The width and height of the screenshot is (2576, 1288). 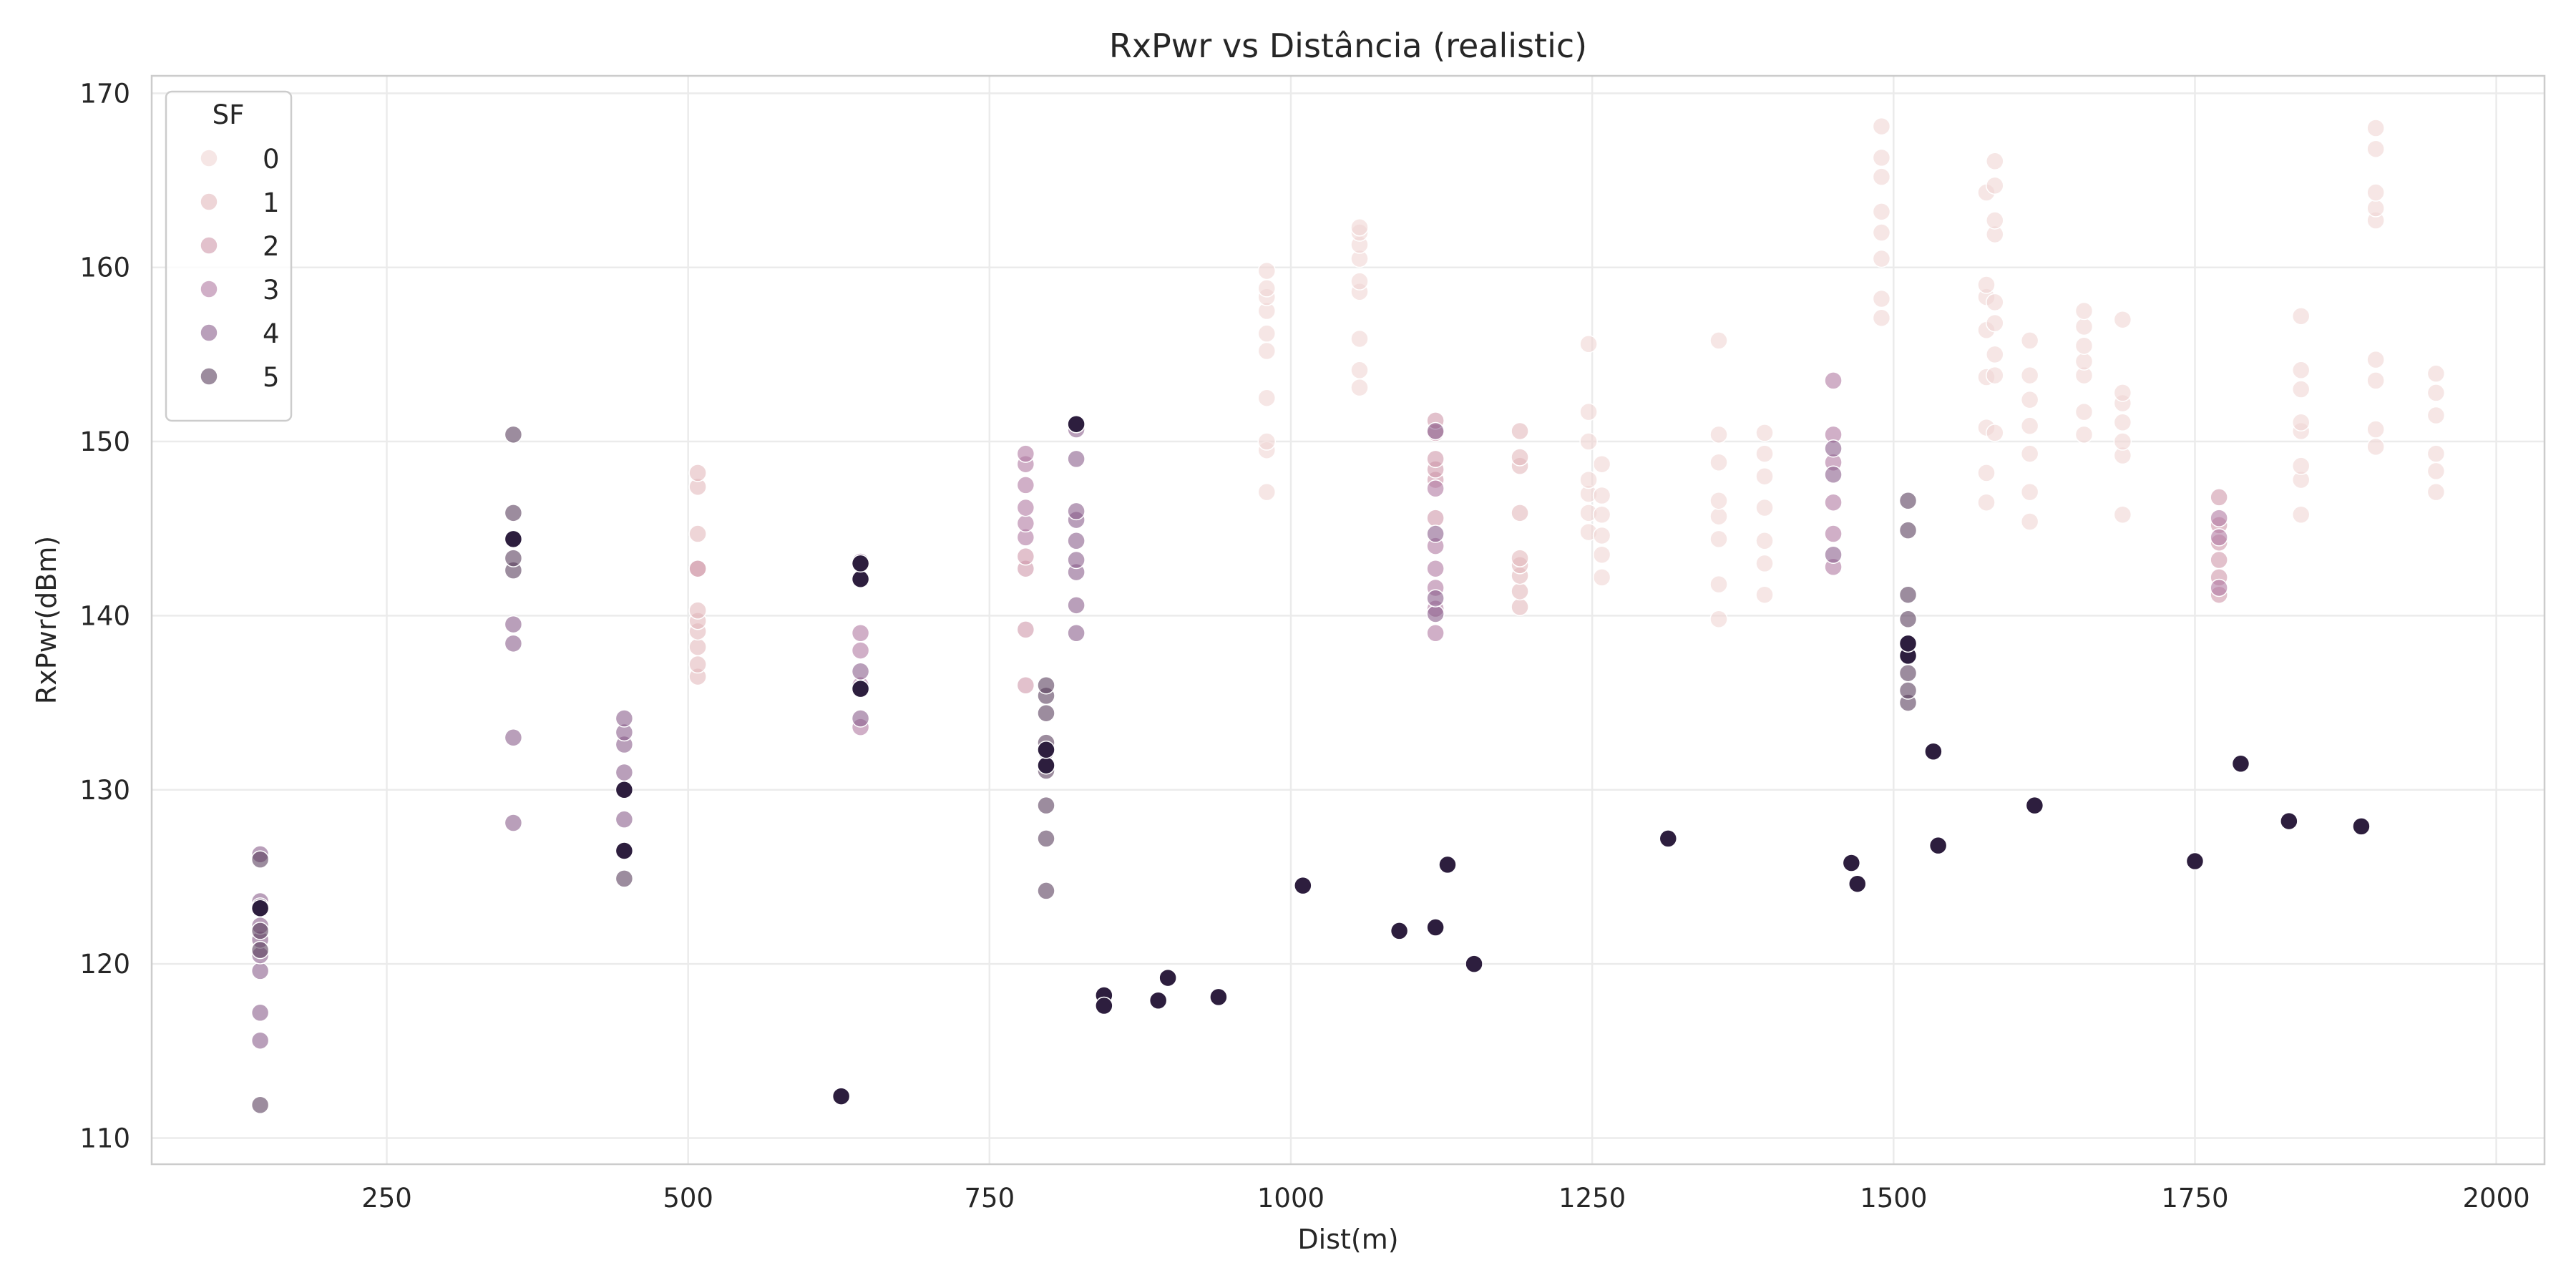 What do you see at coordinates (1893, 1198) in the screenshot?
I see `x-tick-label: 1500` at bounding box center [1893, 1198].